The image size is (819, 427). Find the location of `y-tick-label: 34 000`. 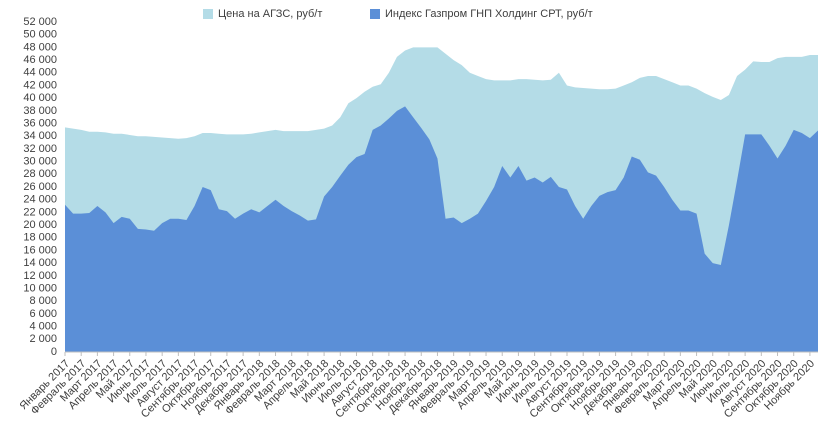

y-tick-label: 34 000 is located at coordinates (40, 136).